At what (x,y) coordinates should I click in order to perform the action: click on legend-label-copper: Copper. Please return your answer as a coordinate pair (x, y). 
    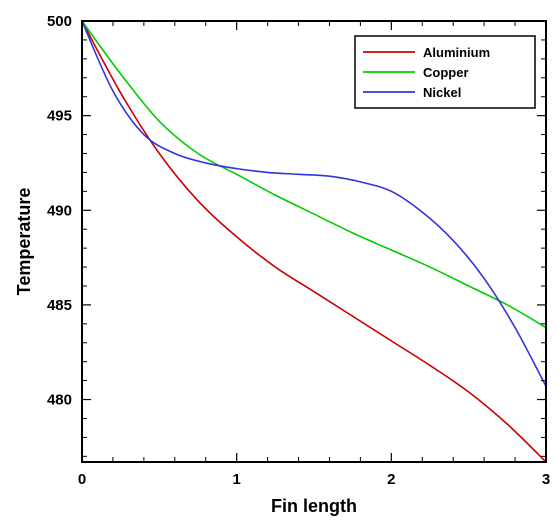
    Looking at the image, I should click on (446, 72).